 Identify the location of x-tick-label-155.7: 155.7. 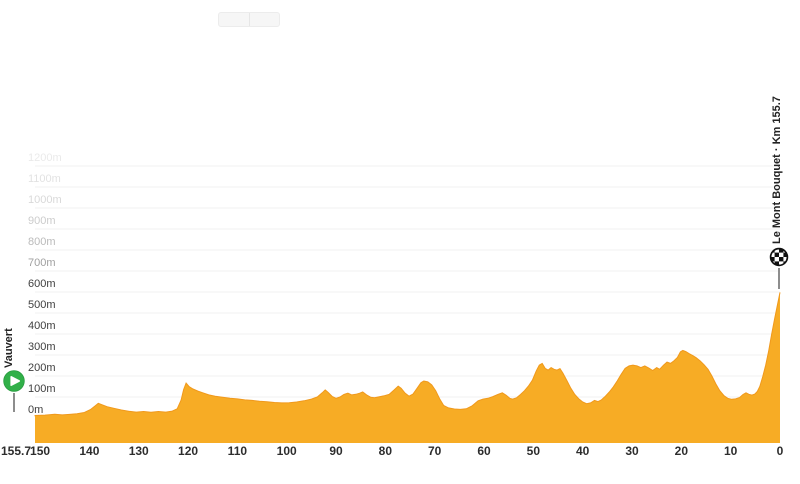
(16, 451).